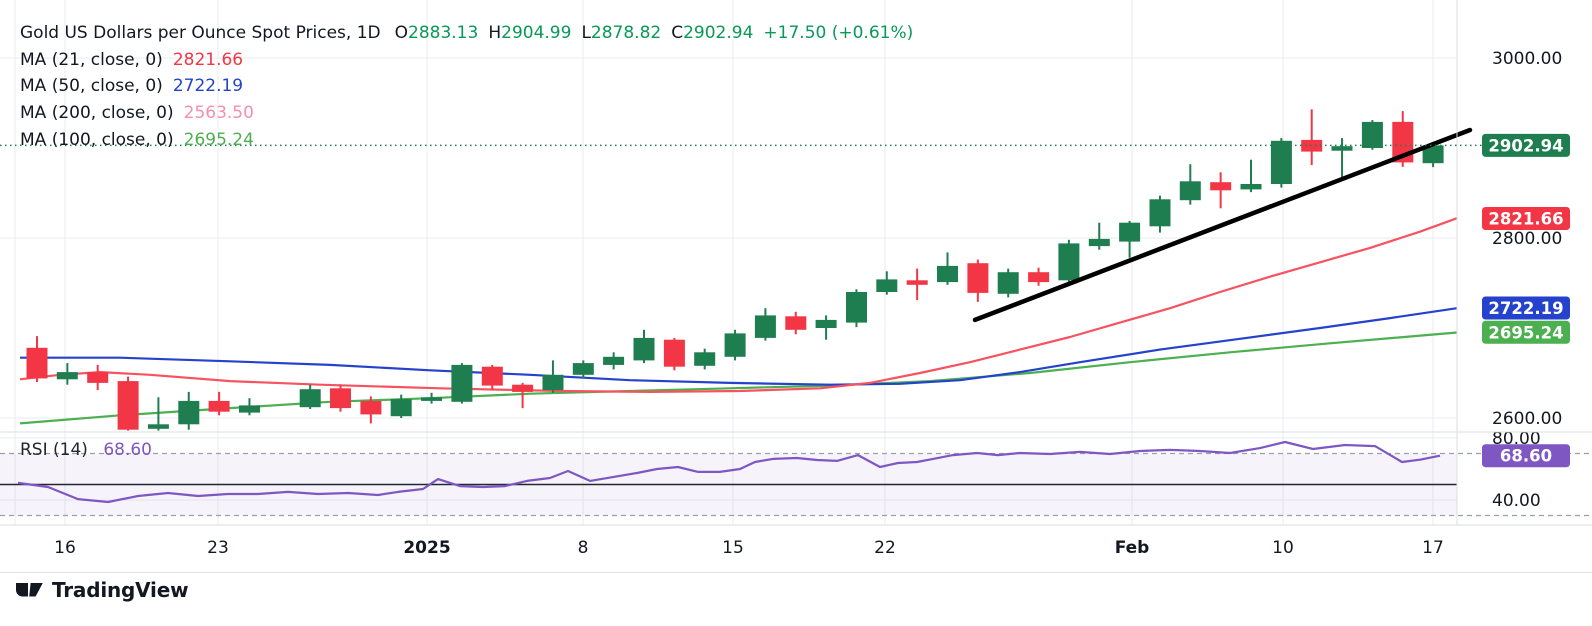 Image resolution: width=1592 pixels, height=626 pixels. I want to click on indicator-label: MA (50, close, 0), so click(91, 86).